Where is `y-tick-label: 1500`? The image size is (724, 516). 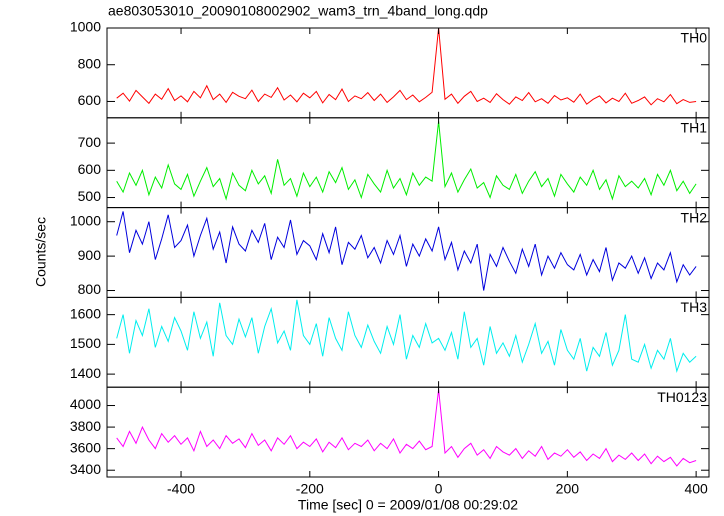 y-tick-label: 1500 is located at coordinates (85, 343).